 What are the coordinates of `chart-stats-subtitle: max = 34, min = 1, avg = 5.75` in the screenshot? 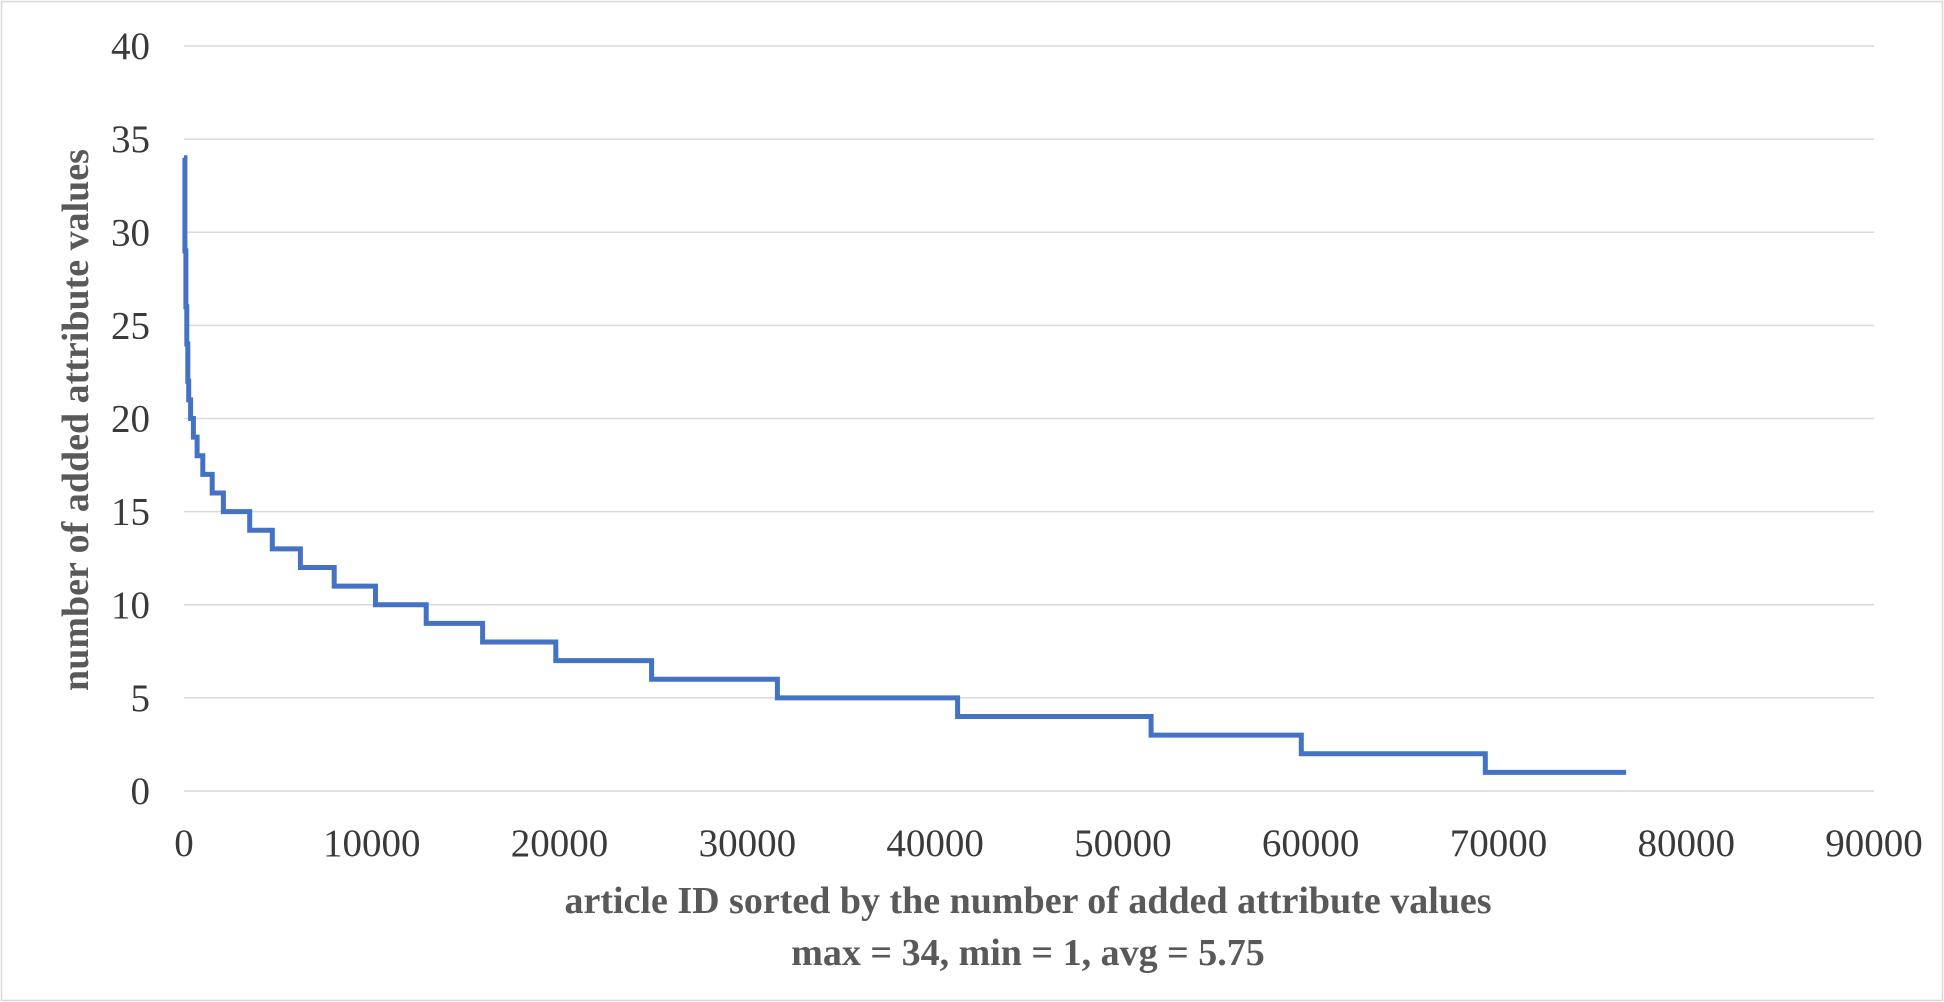 It's located at (1027, 953).